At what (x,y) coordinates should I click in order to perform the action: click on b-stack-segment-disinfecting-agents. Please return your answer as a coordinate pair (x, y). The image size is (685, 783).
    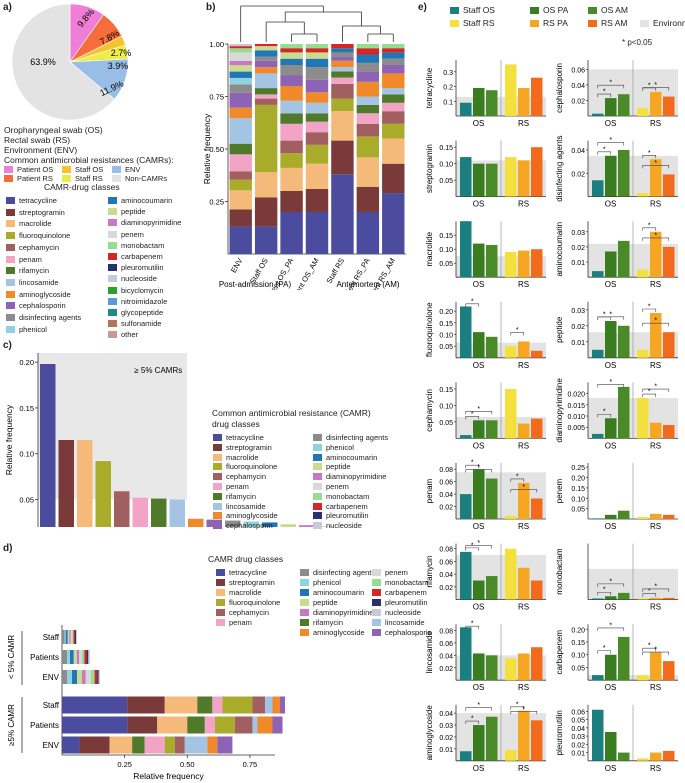
    Looking at the image, I should click on (393, 61).